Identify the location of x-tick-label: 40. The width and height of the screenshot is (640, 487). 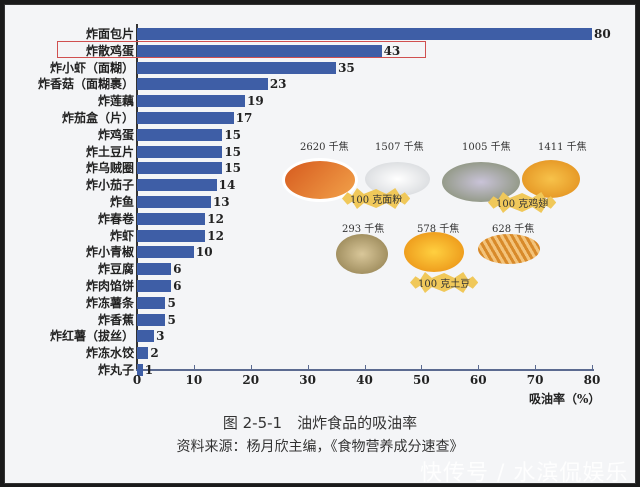
(364, 380).